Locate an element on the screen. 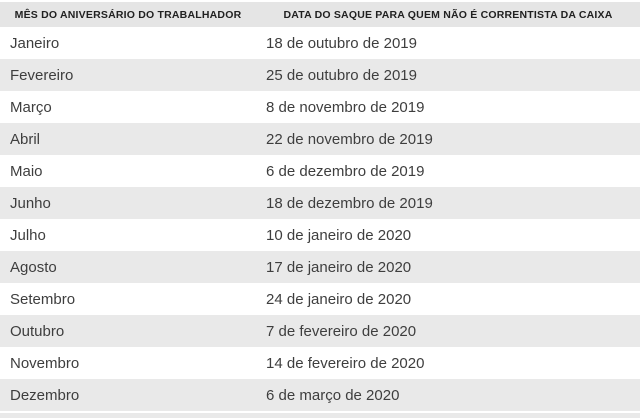  table-row: Março 8 de novembro de 2019 is located at coordinates (320, 107).